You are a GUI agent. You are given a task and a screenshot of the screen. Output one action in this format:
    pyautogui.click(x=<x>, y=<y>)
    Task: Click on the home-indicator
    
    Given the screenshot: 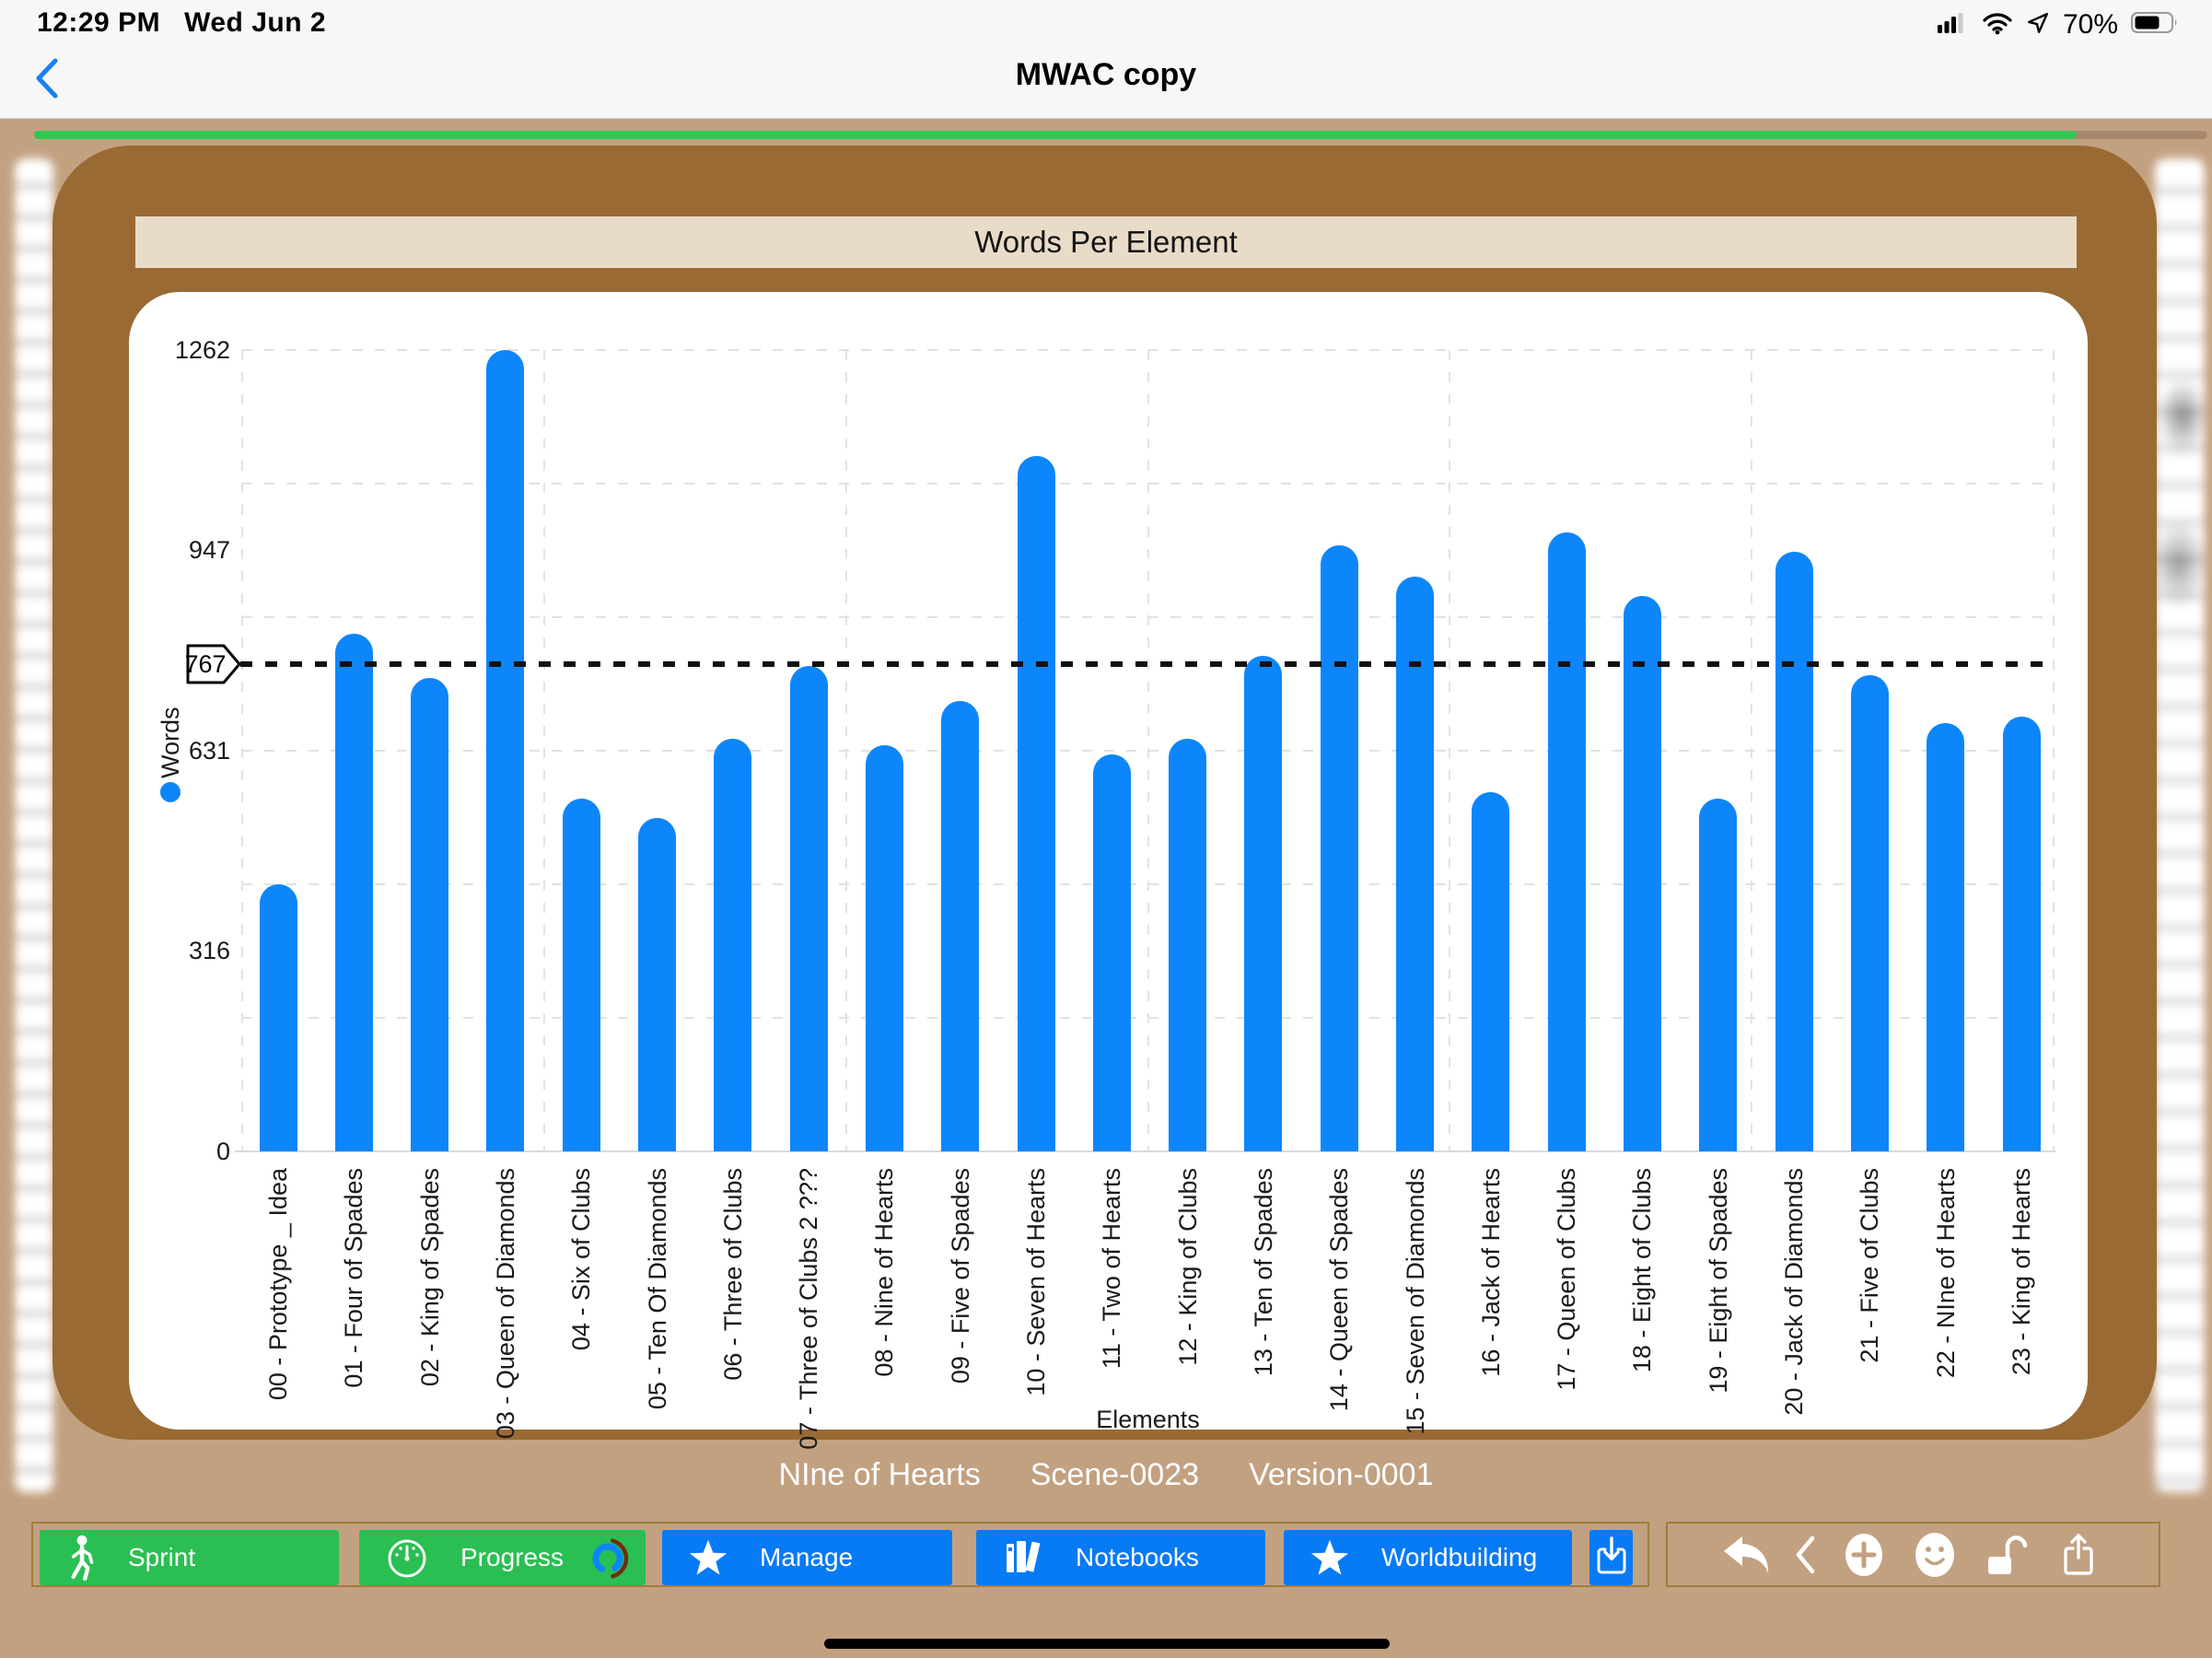 What is the action you would take?
    pyautogui.click(x=1107, y=1644)
    